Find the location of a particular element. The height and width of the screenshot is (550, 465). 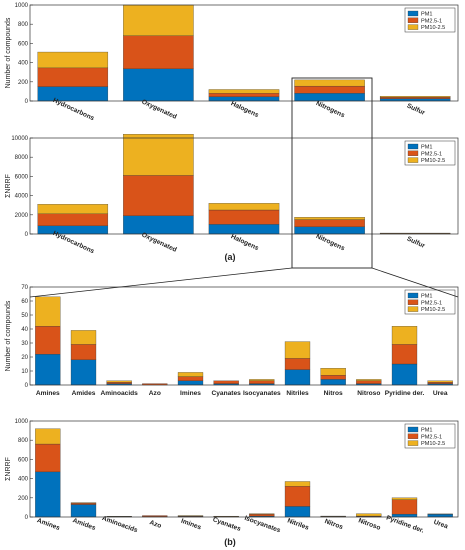

bar-imines-pm1 is located at coordinates (190, 383).